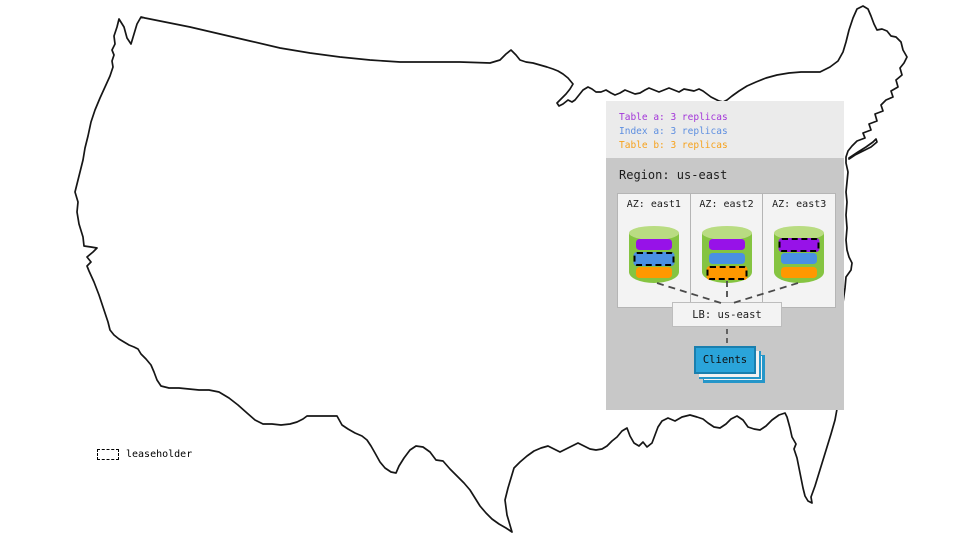 This screenshot has width=960, height=540. I want to click on az-box-east3: AZ: east3, so click(799, 250).